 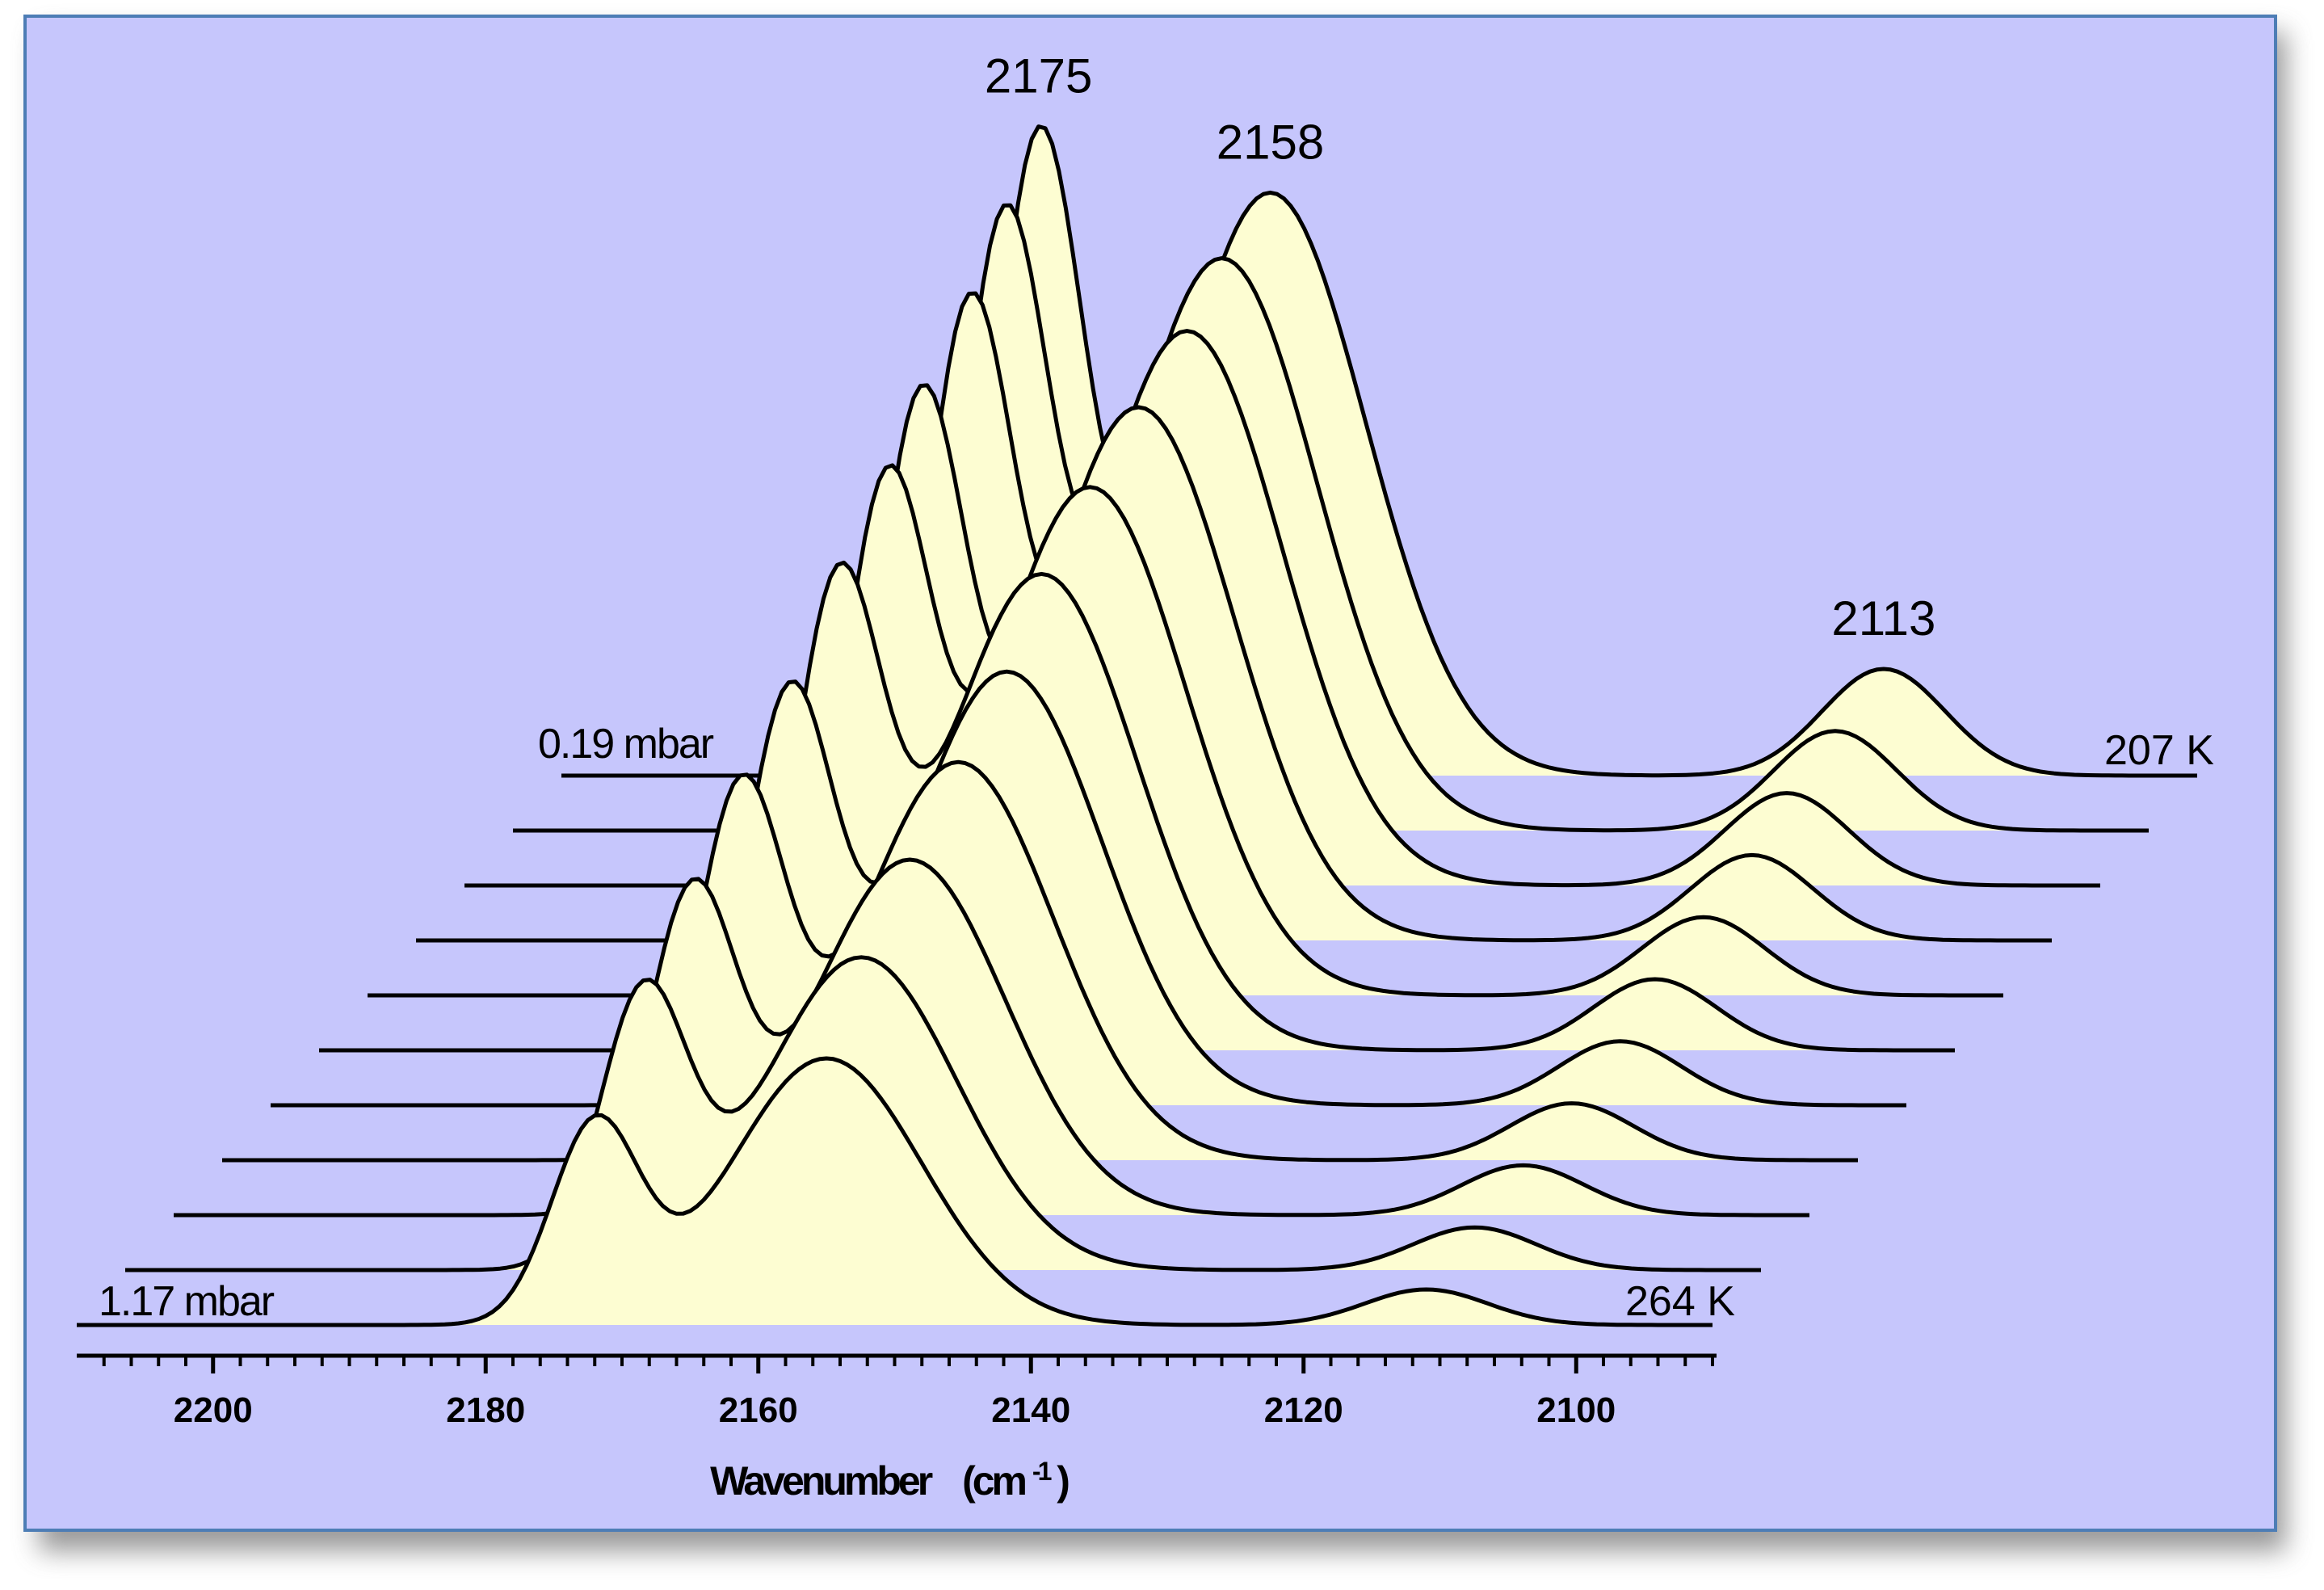 I want to click on x-axis-unit-close: ), so click(x=1063, y=1481).